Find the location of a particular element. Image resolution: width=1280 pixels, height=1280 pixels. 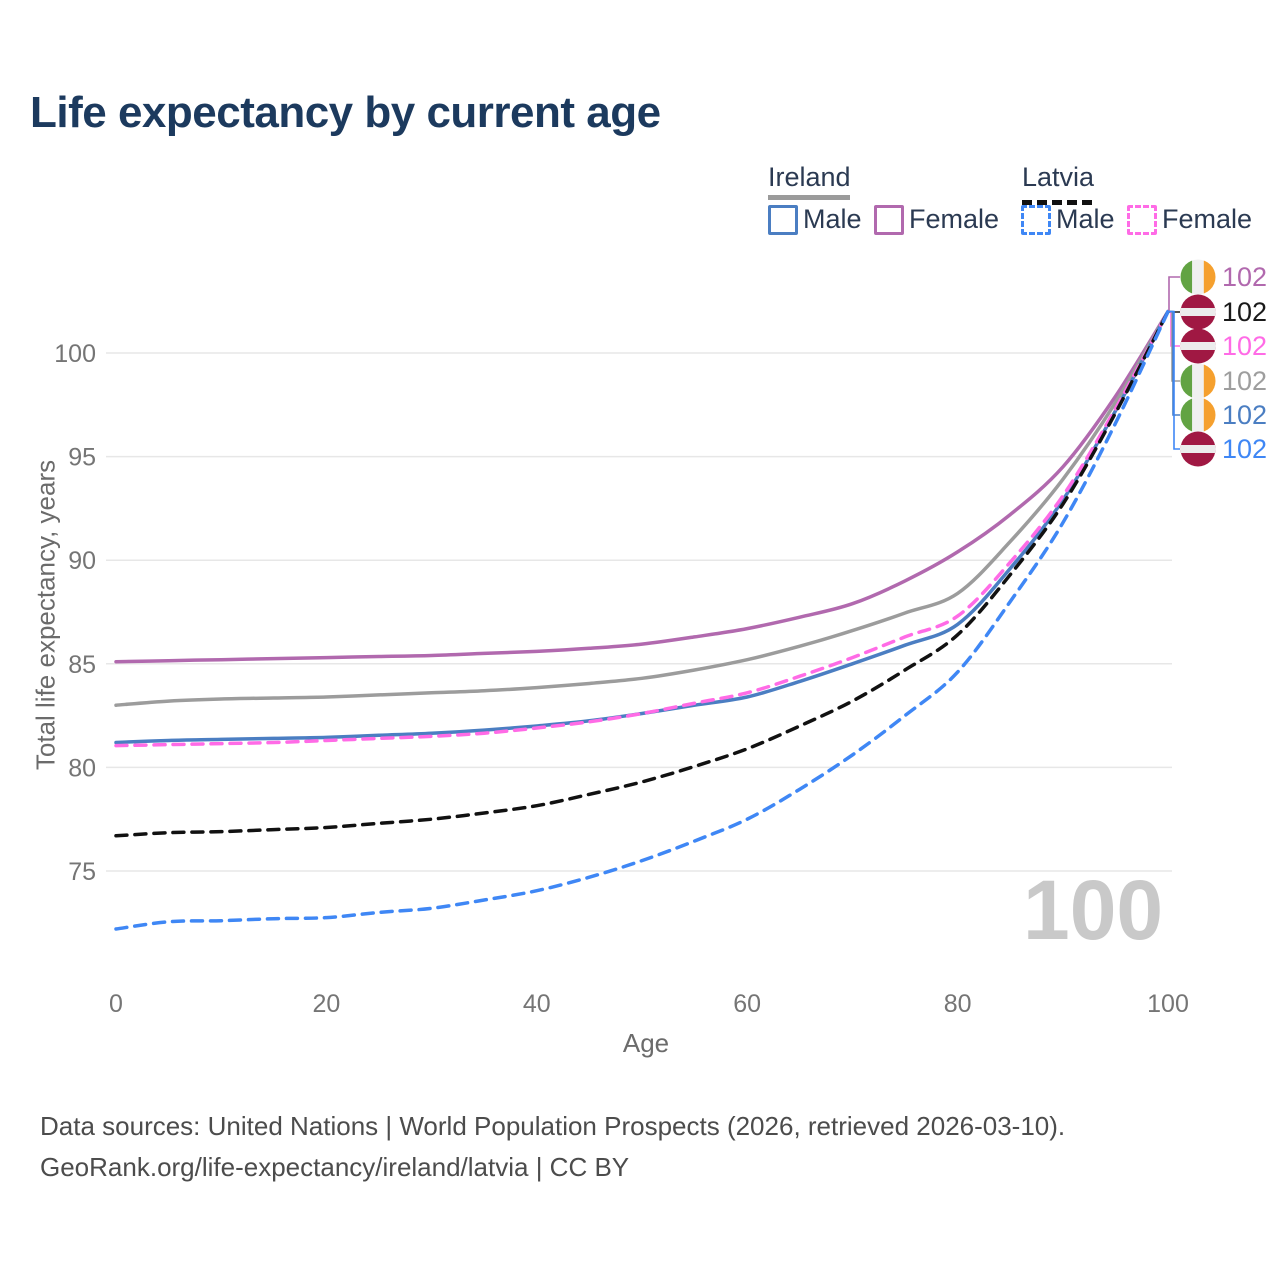

legend-item-ireland-female: Female is located at coordinates (936, 219).